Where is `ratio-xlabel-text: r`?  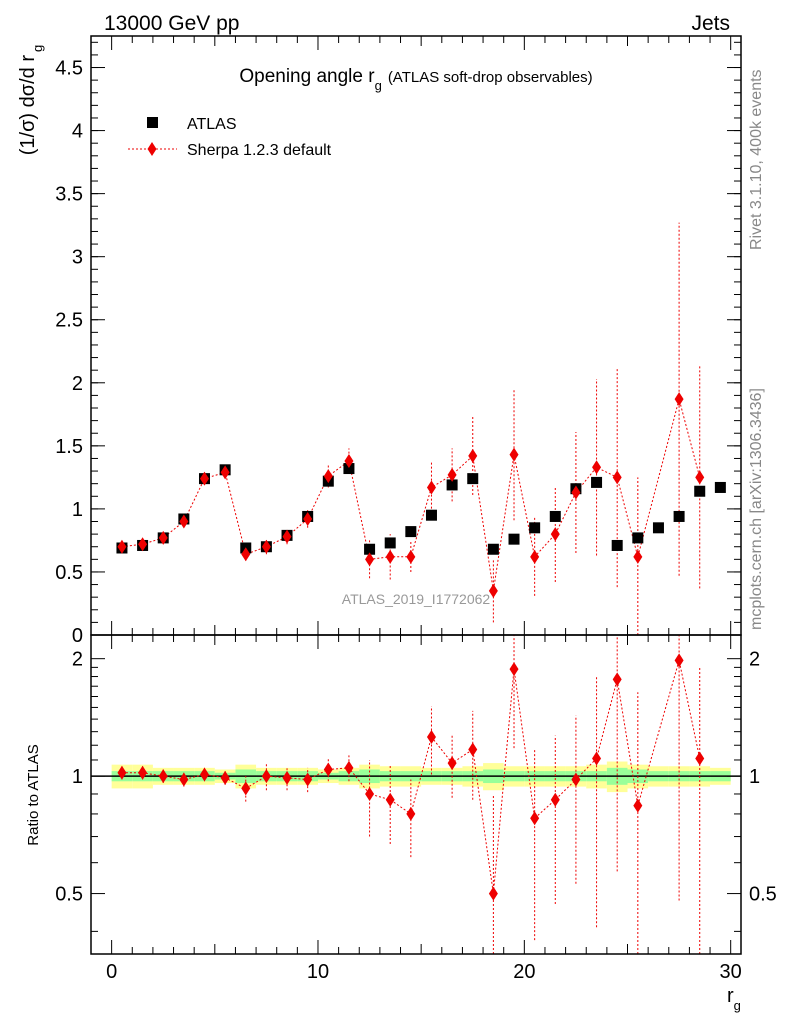 ratio-xlabel-text: r is located at coordinates (730, 996).